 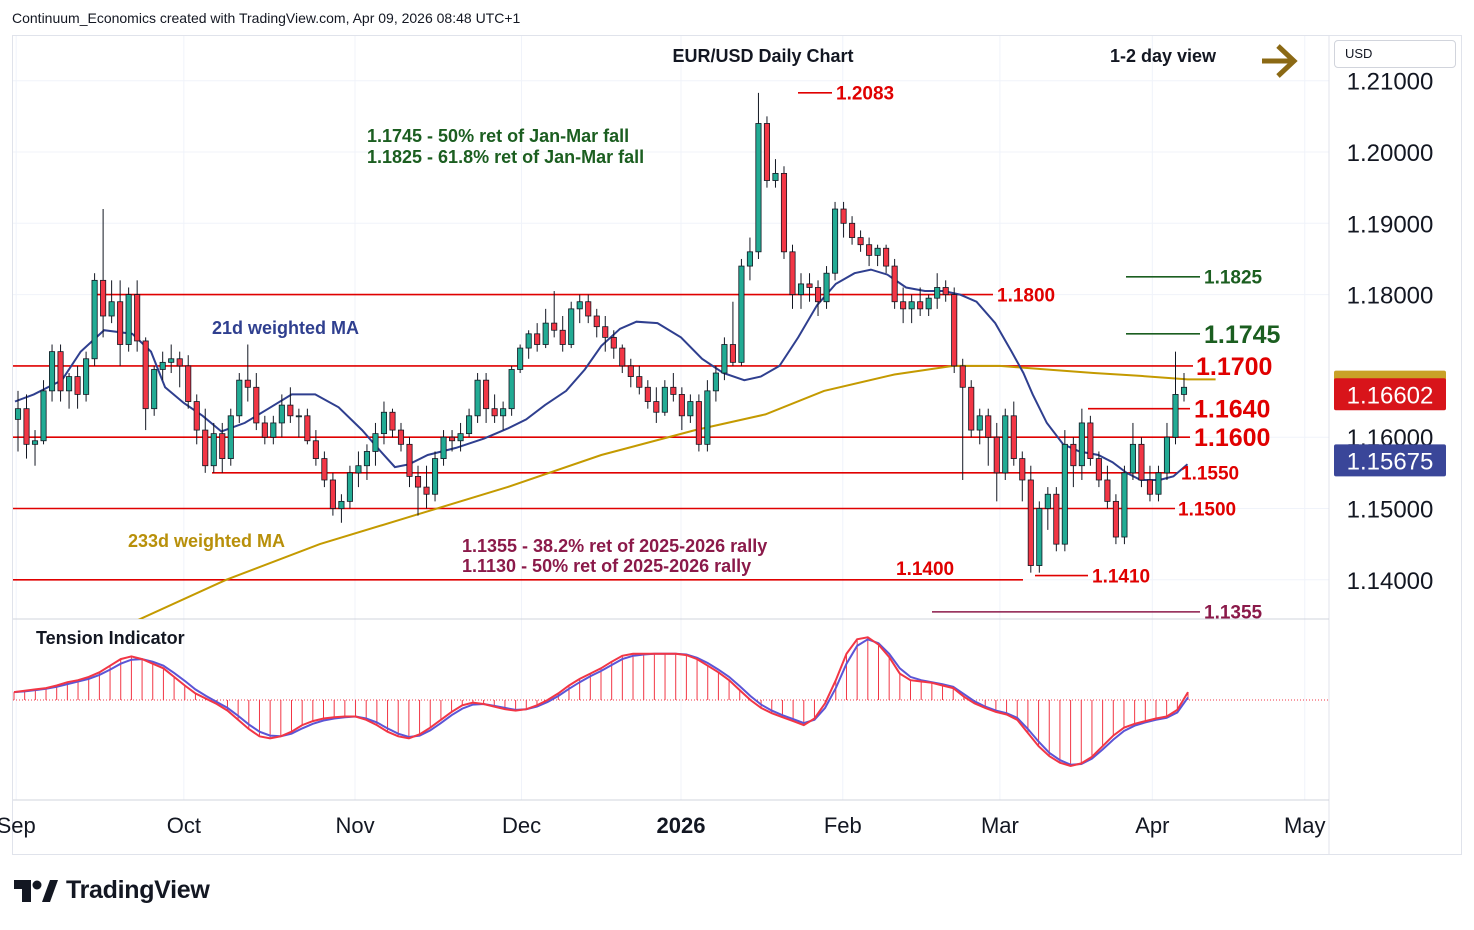 What do you see at coordinates (138, 890) in the screenshot?
I see `tradingview-logo-text: TradingView` at bounding box center [138, 890].